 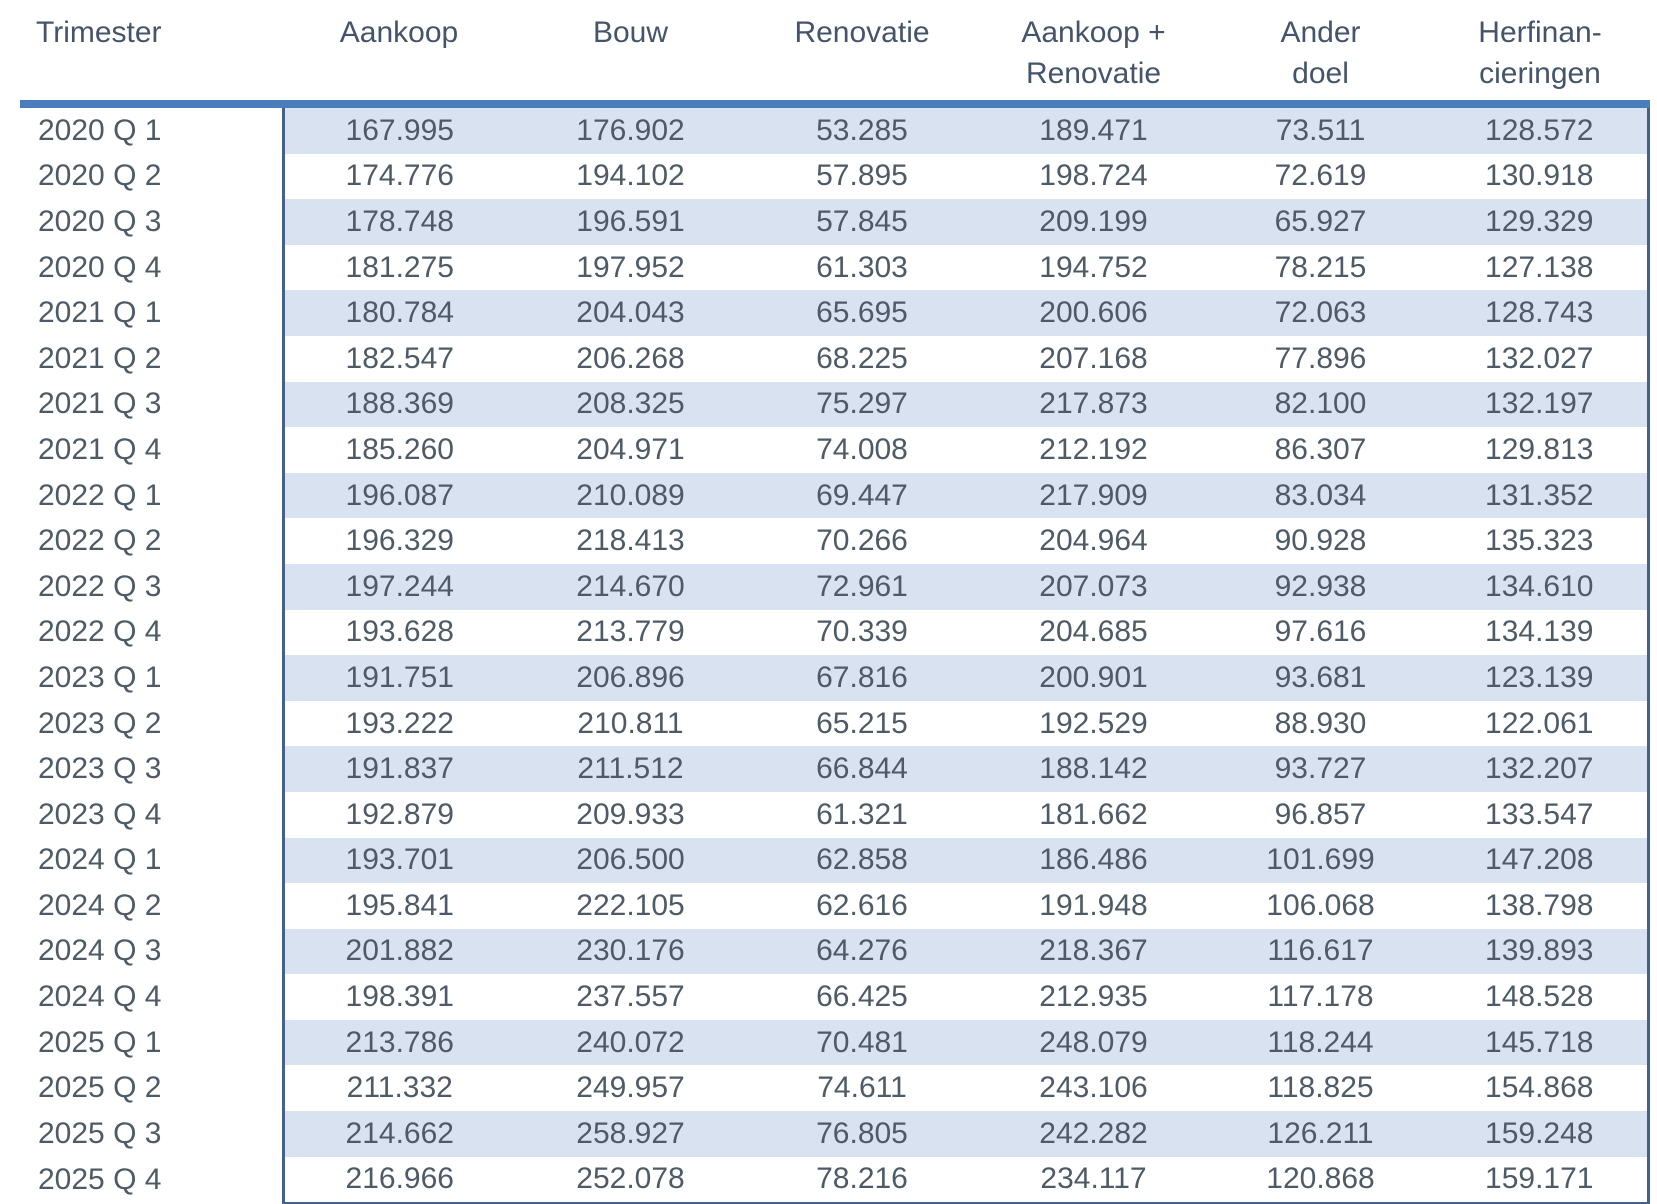 I want to click on cell-bouw: 196.591, so click(x=630, y=222).